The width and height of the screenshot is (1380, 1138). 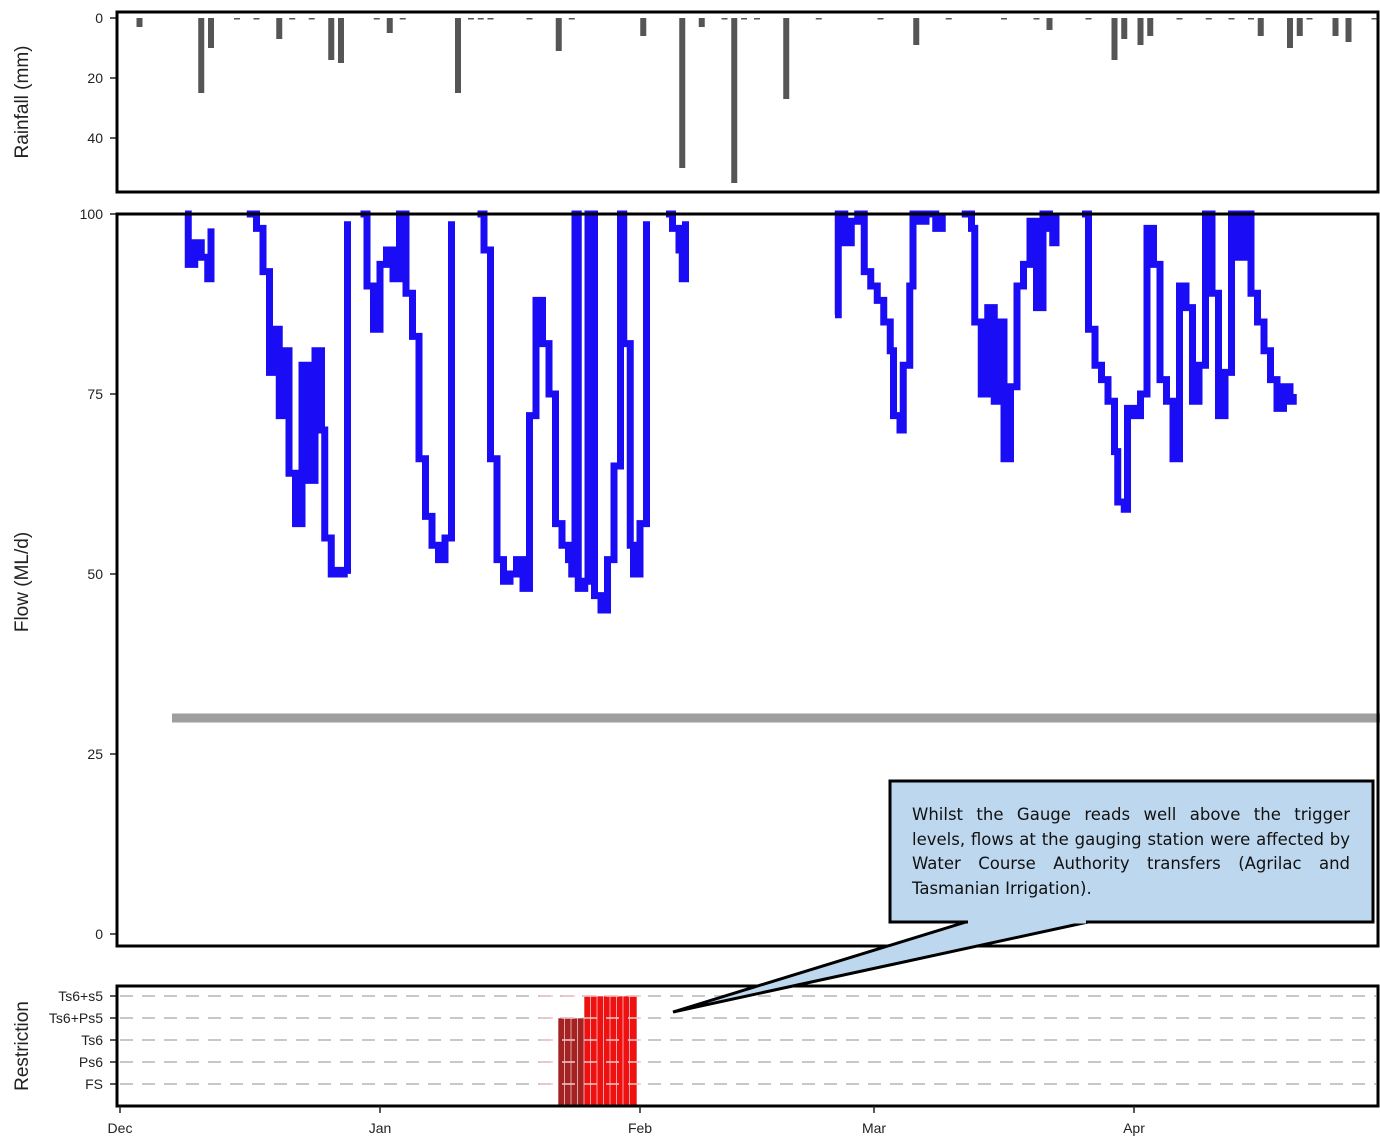 I want to click on restriction-y-label: Restriction, so click(x=22, y=1046).